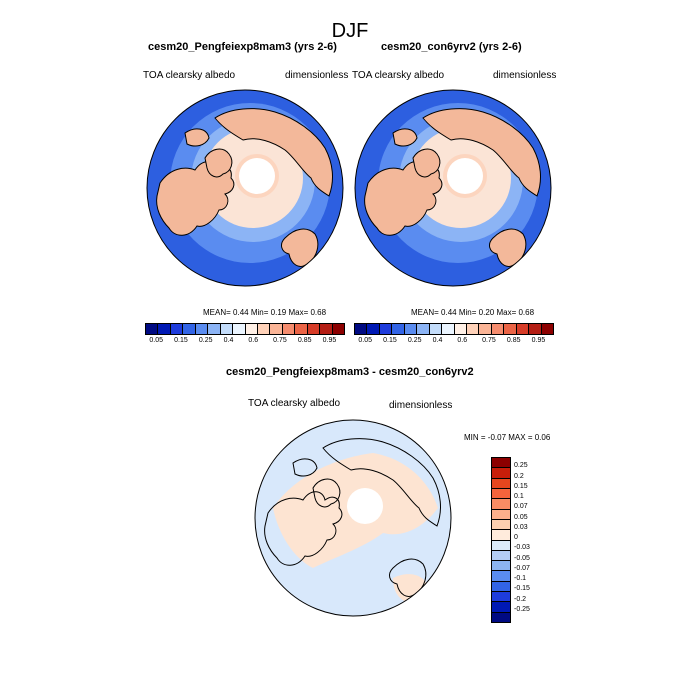 This screenshot has height=700, width=700. What do you see at coordinates (217, 312) in the screenshot?
I see `panel1-mean-label: MEAN=` at bounding box center [217, 312].